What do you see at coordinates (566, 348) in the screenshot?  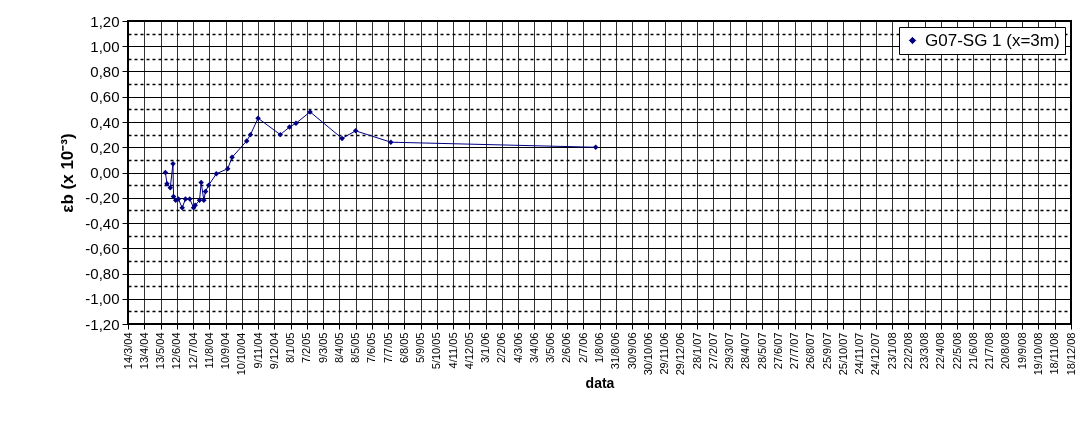 I see `x-tick-label: 2/6/06` at bounding box center [566, 348].